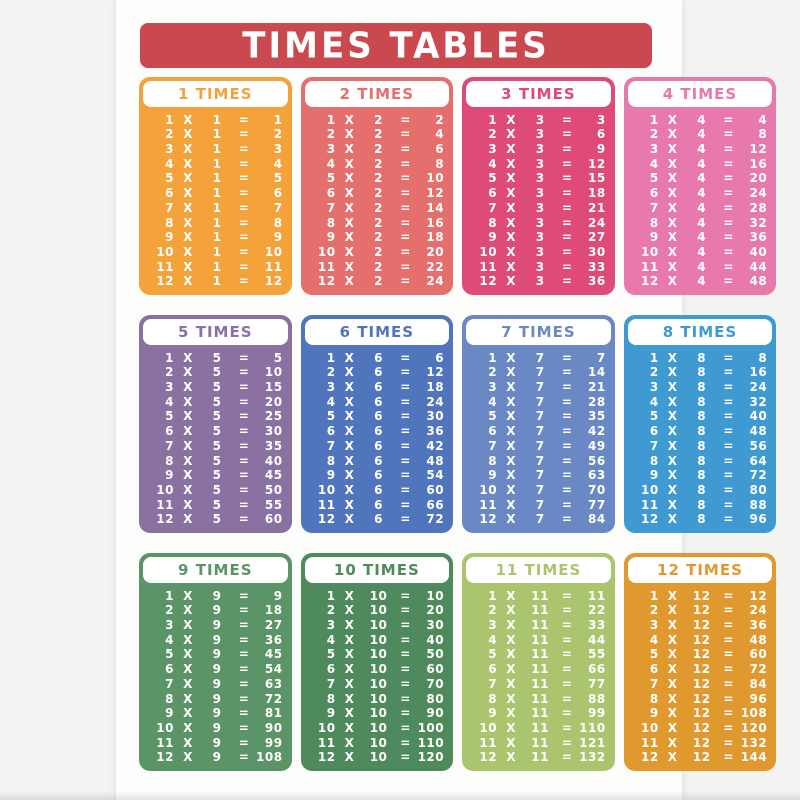 The width and height of the screenshot is (800, 800). I want to click on table-number-cell: 10, so click(378, 727).